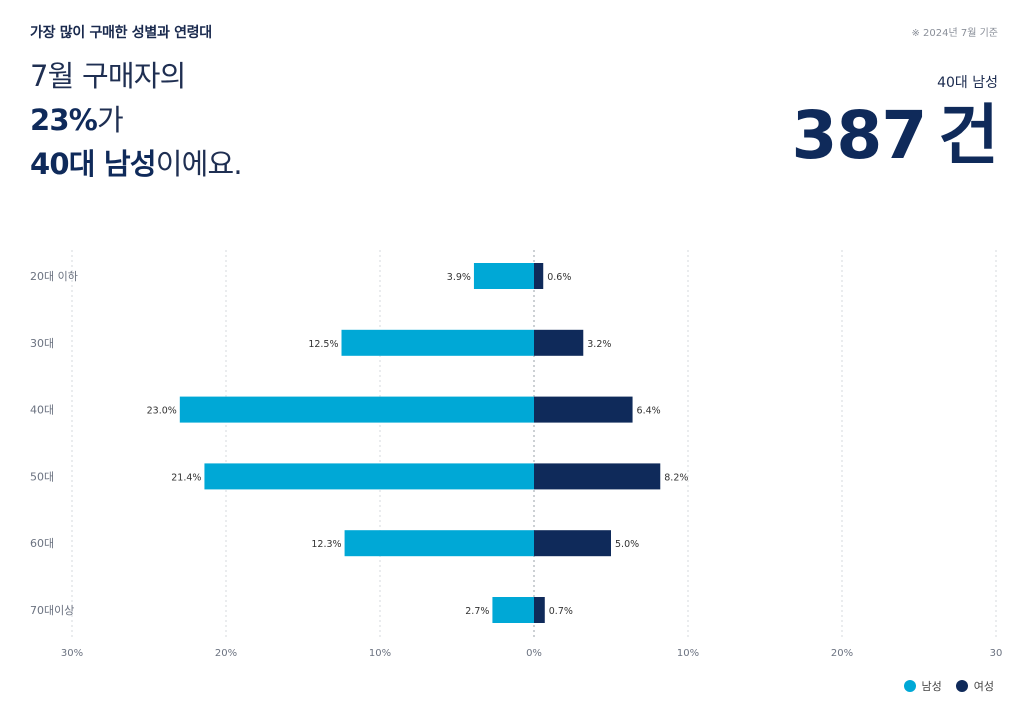 The height and width of the screenshot is (707, 1024). Describe the element at coordinates (186, 477) in the screenshot. I see `data-label-male: 21.4%` at that location.